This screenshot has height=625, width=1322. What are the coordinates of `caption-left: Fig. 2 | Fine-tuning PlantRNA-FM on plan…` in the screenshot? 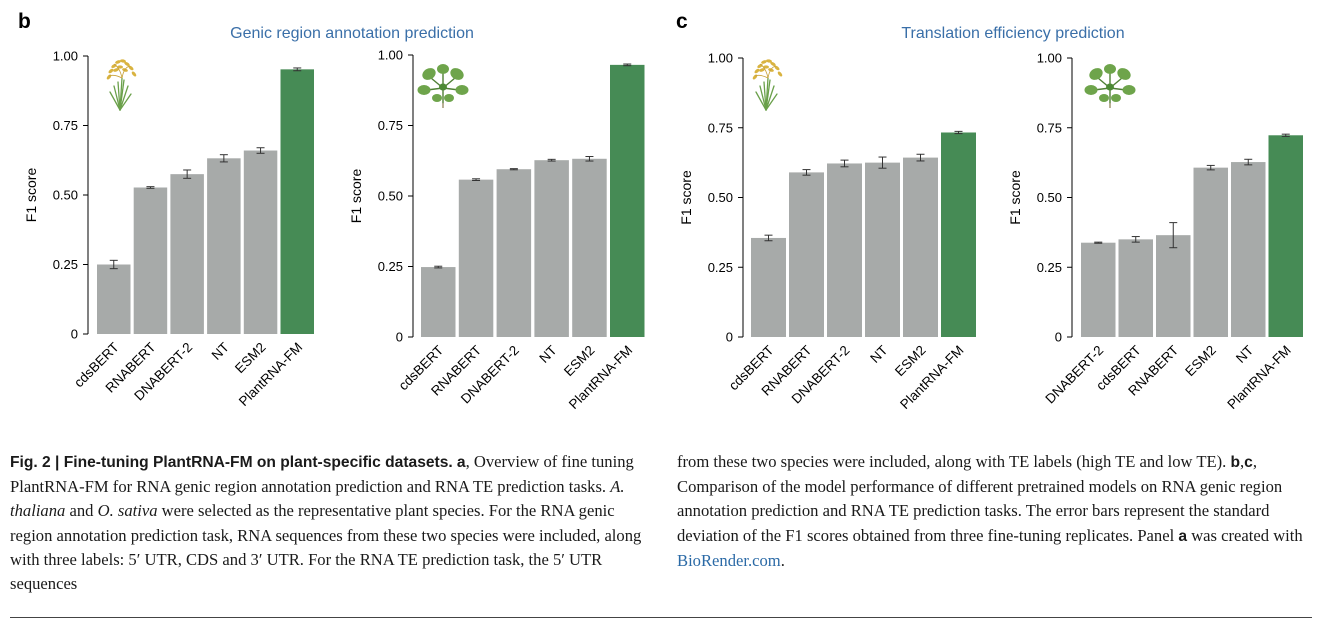 It's located at (332, 523).